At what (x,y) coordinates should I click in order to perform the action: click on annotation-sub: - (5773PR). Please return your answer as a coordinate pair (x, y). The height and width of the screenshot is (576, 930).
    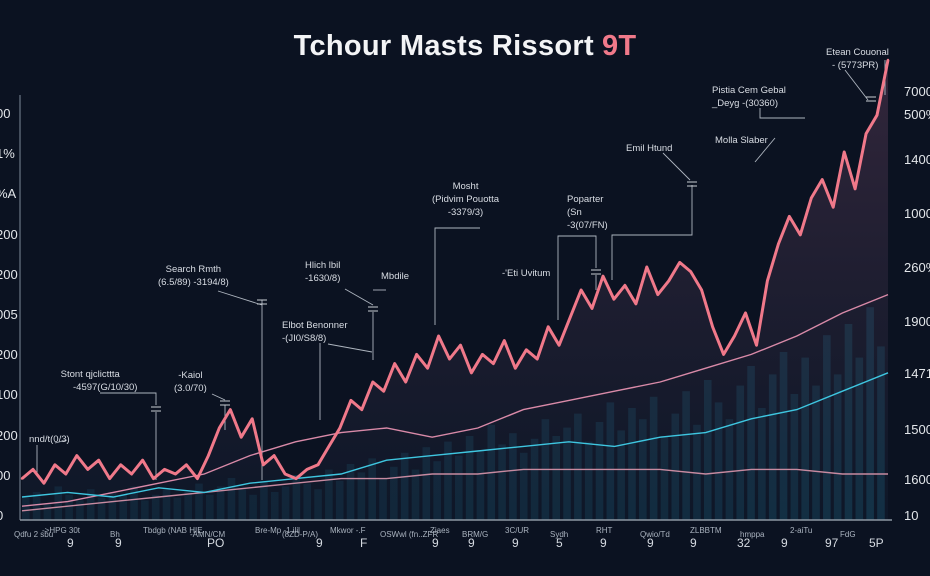
    Looking at the image, I should click on (855, 65).